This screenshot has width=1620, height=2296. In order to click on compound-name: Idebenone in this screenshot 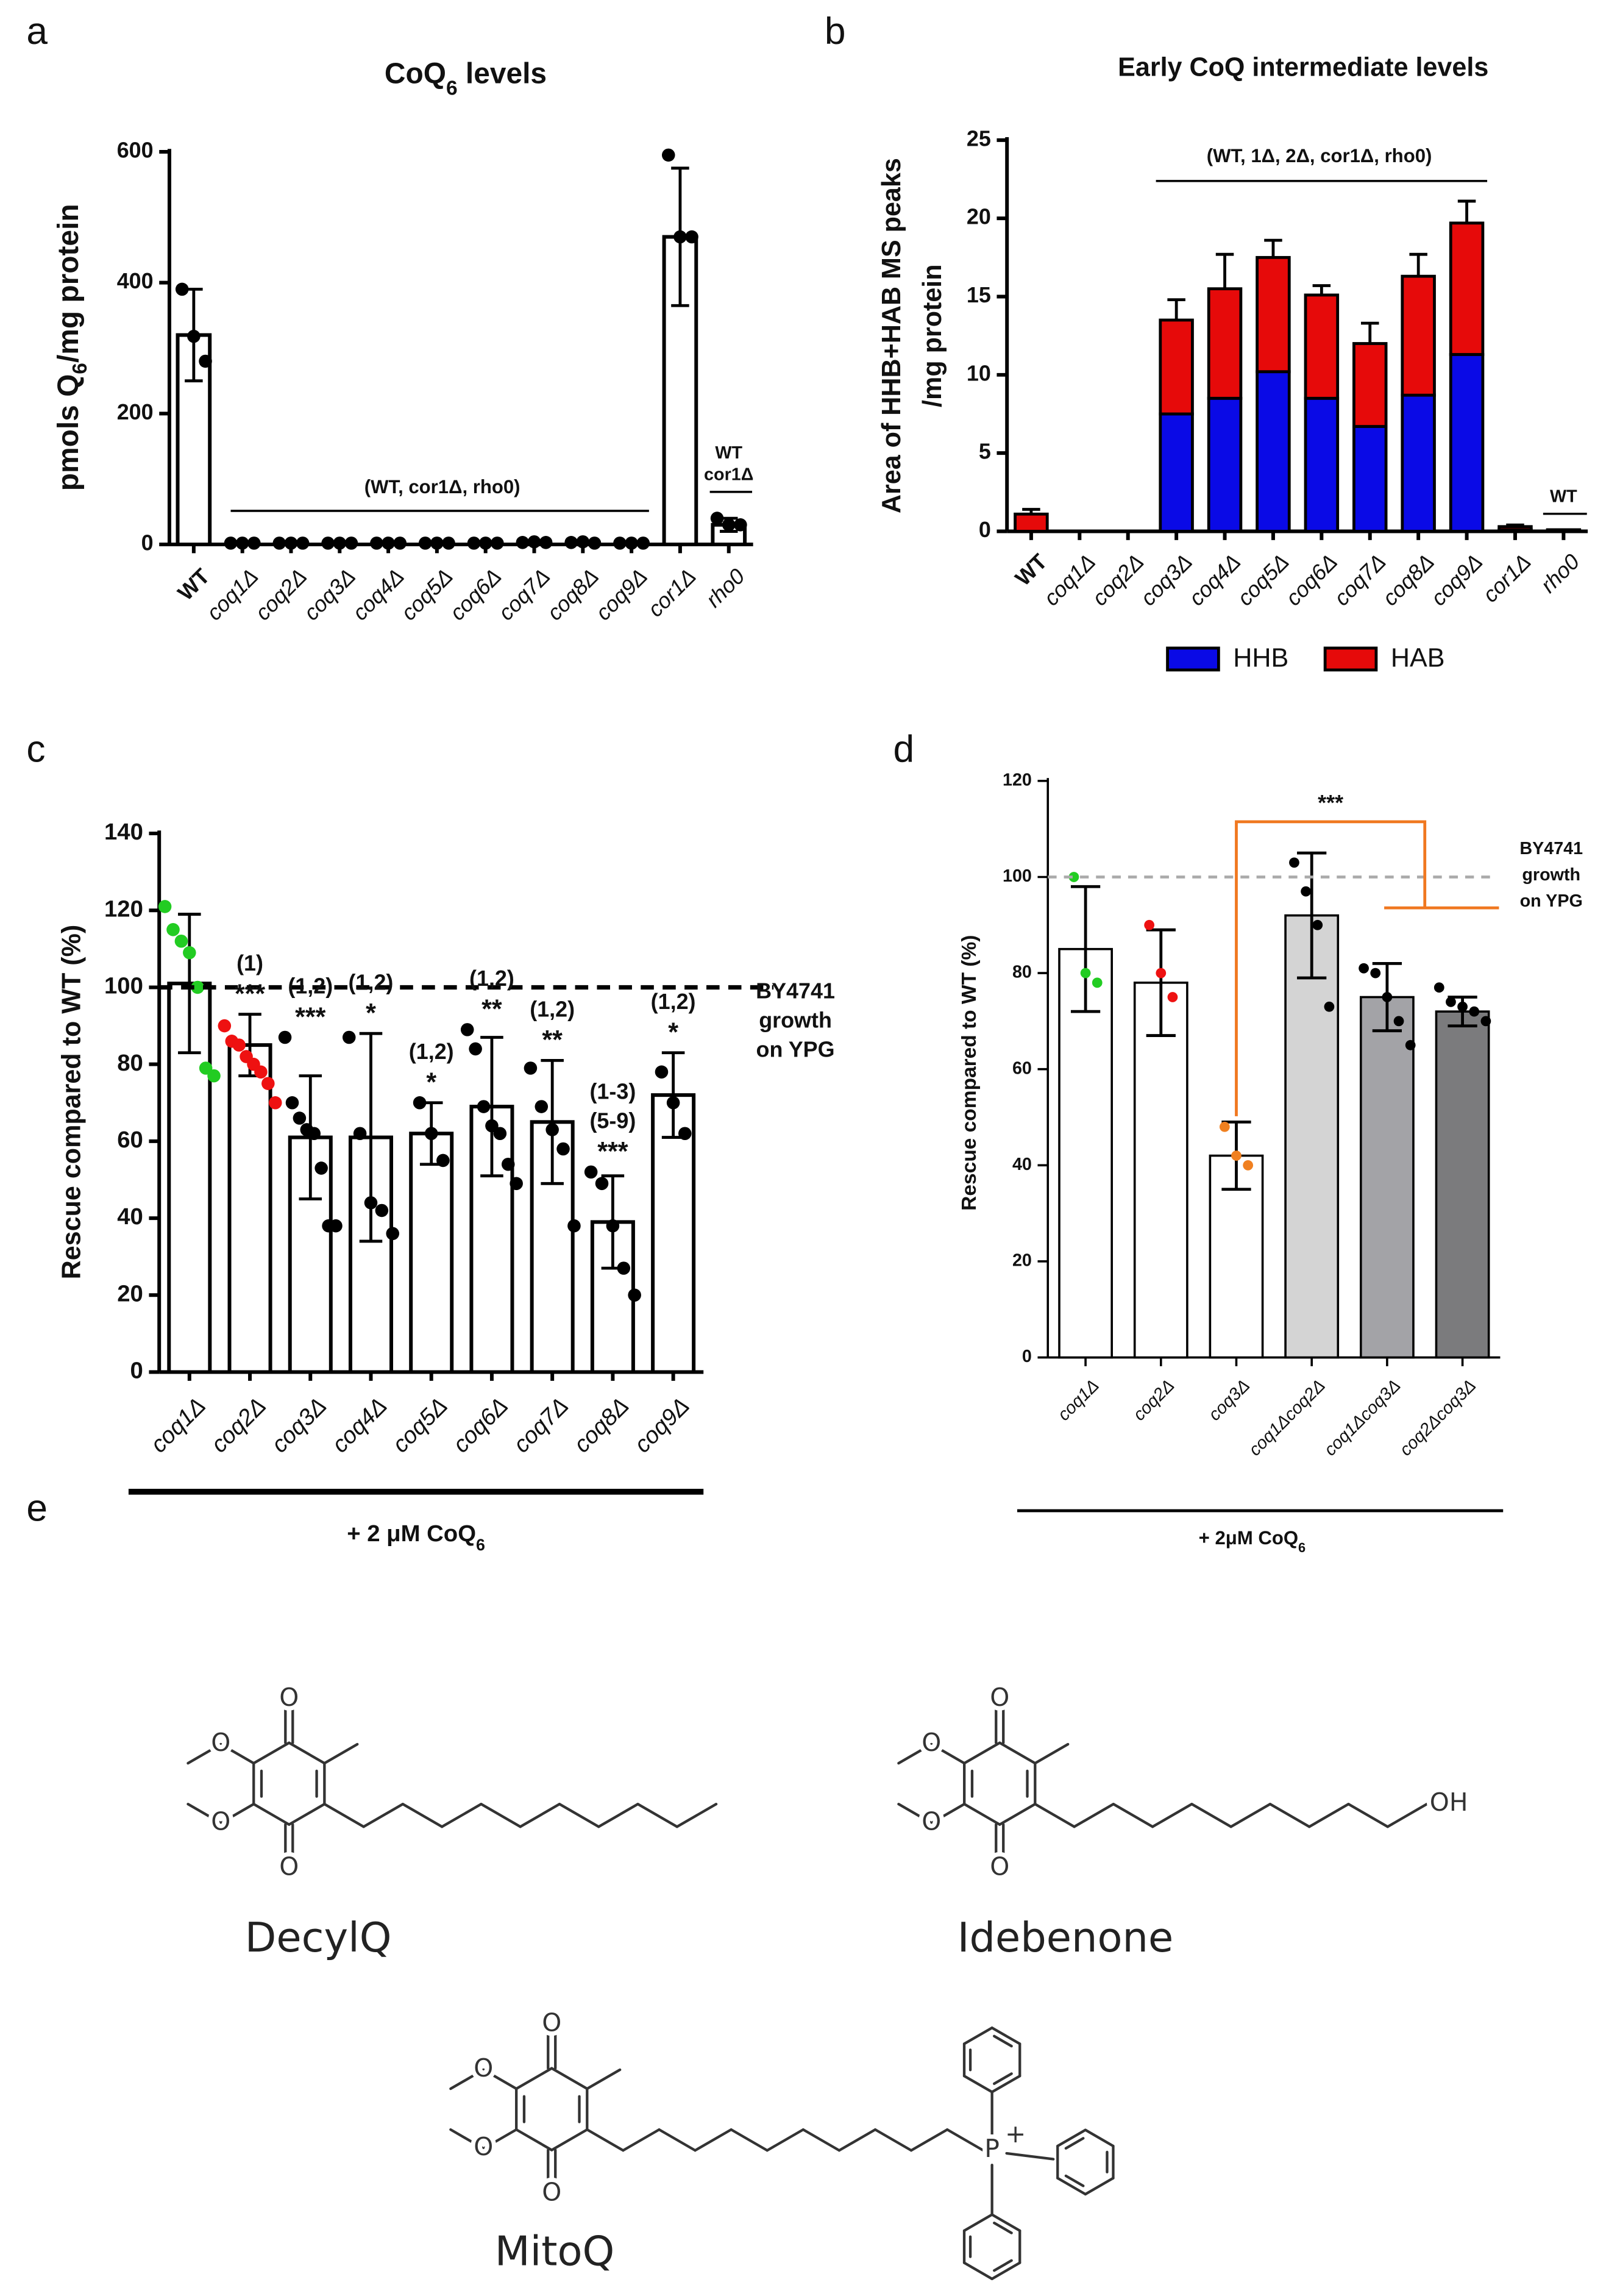, I will do `click(1065, 1937)`.